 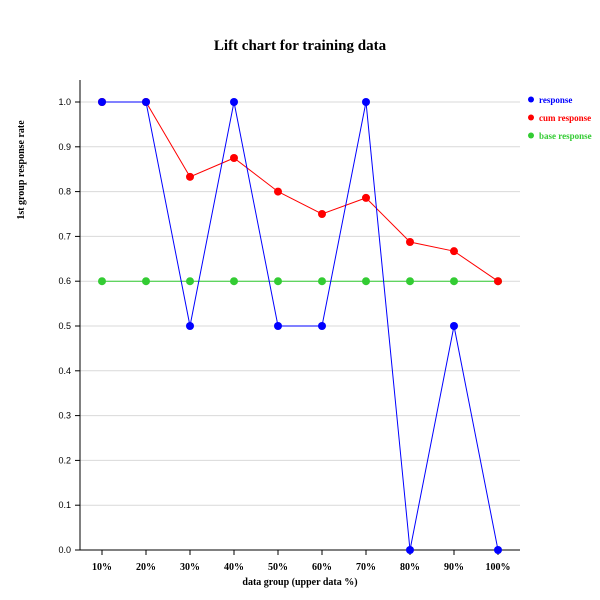 I want to click on x-tick-label: 30%, so click(x=190, y=567).